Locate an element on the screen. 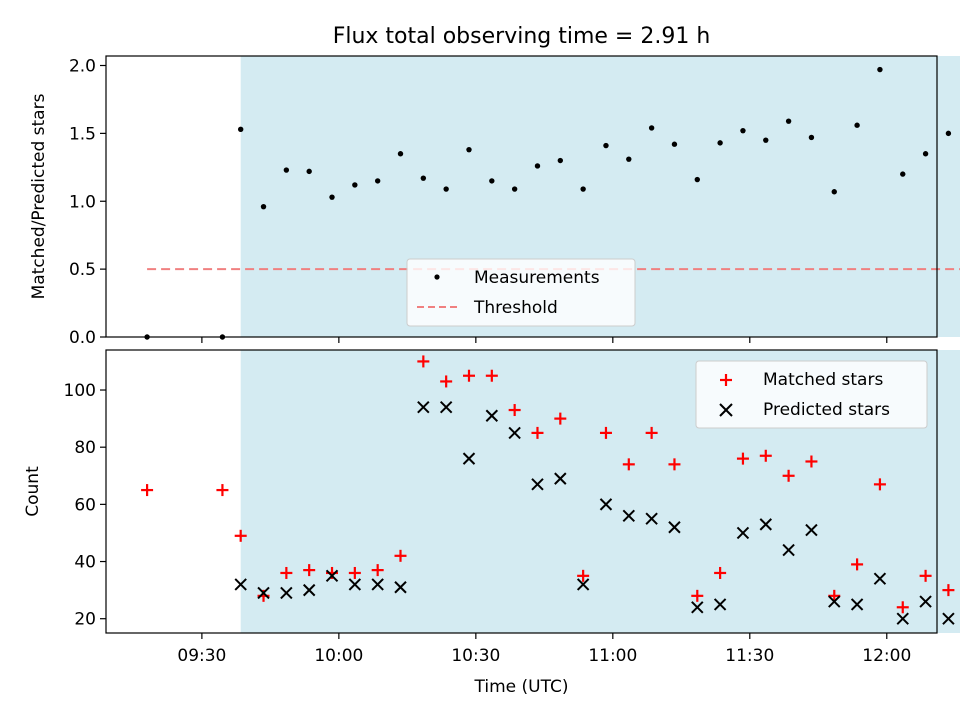  y-tick-label: 60 is located at coordinates (85, 505).